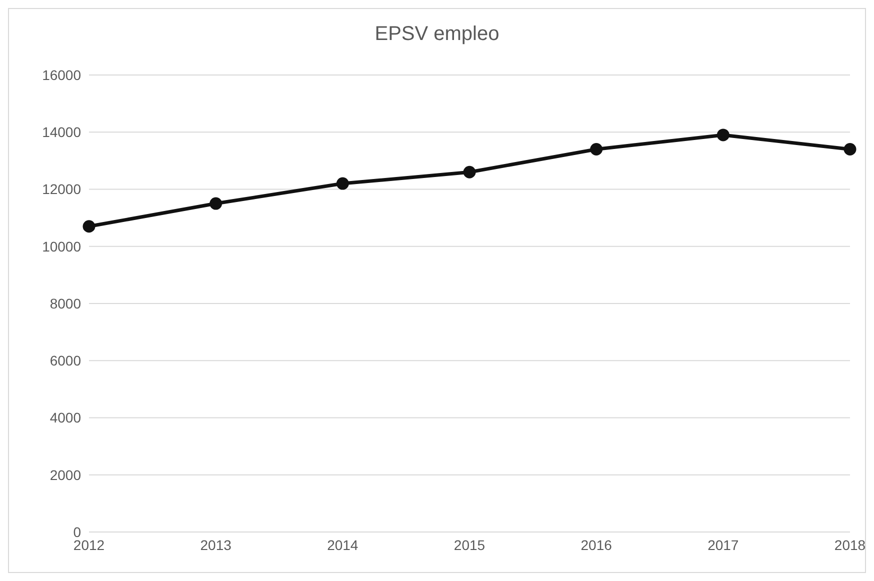 The height and width of the screenshot is (581, 874). What do you see at coordinates (66, 303) in the screenshot?
I see `y-tick-label: 8000` at bounding box center [66, 303].